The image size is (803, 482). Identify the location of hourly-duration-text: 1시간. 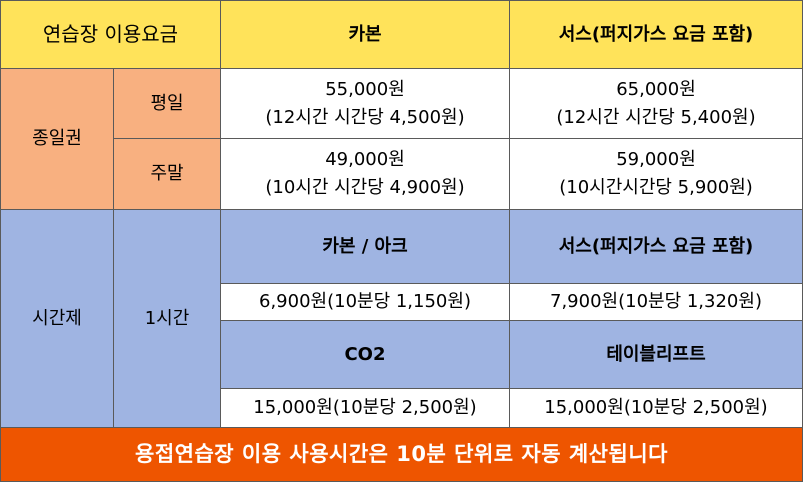
(167, 318).